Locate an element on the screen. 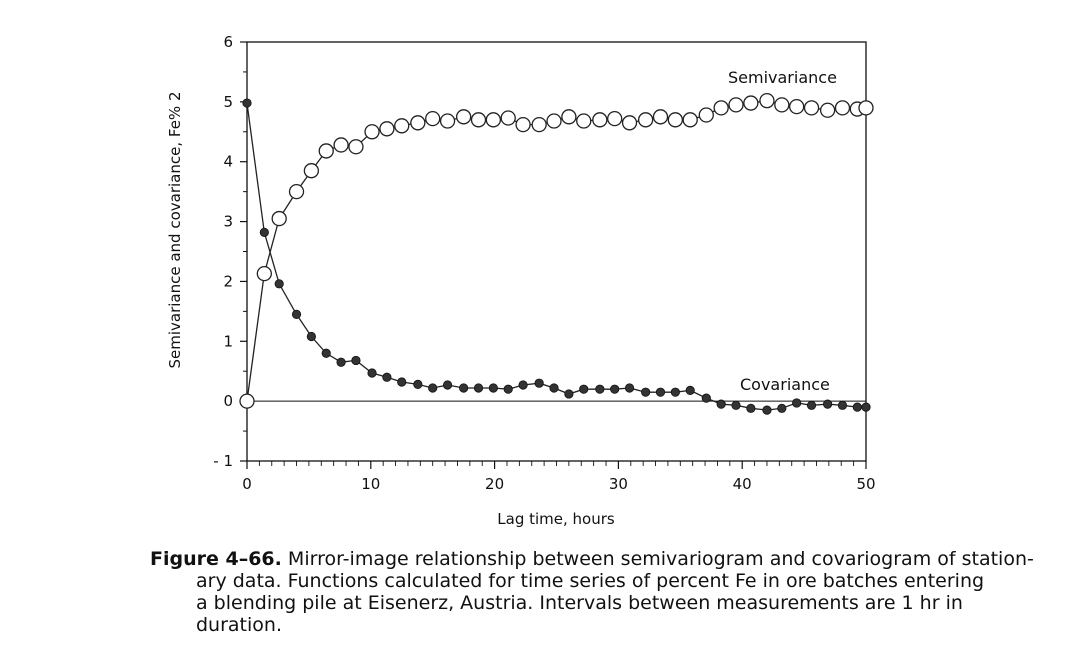 This screenshot has width=1070, height=662. caption-label: Figure 4–66. is located at coordinates (216, 559).